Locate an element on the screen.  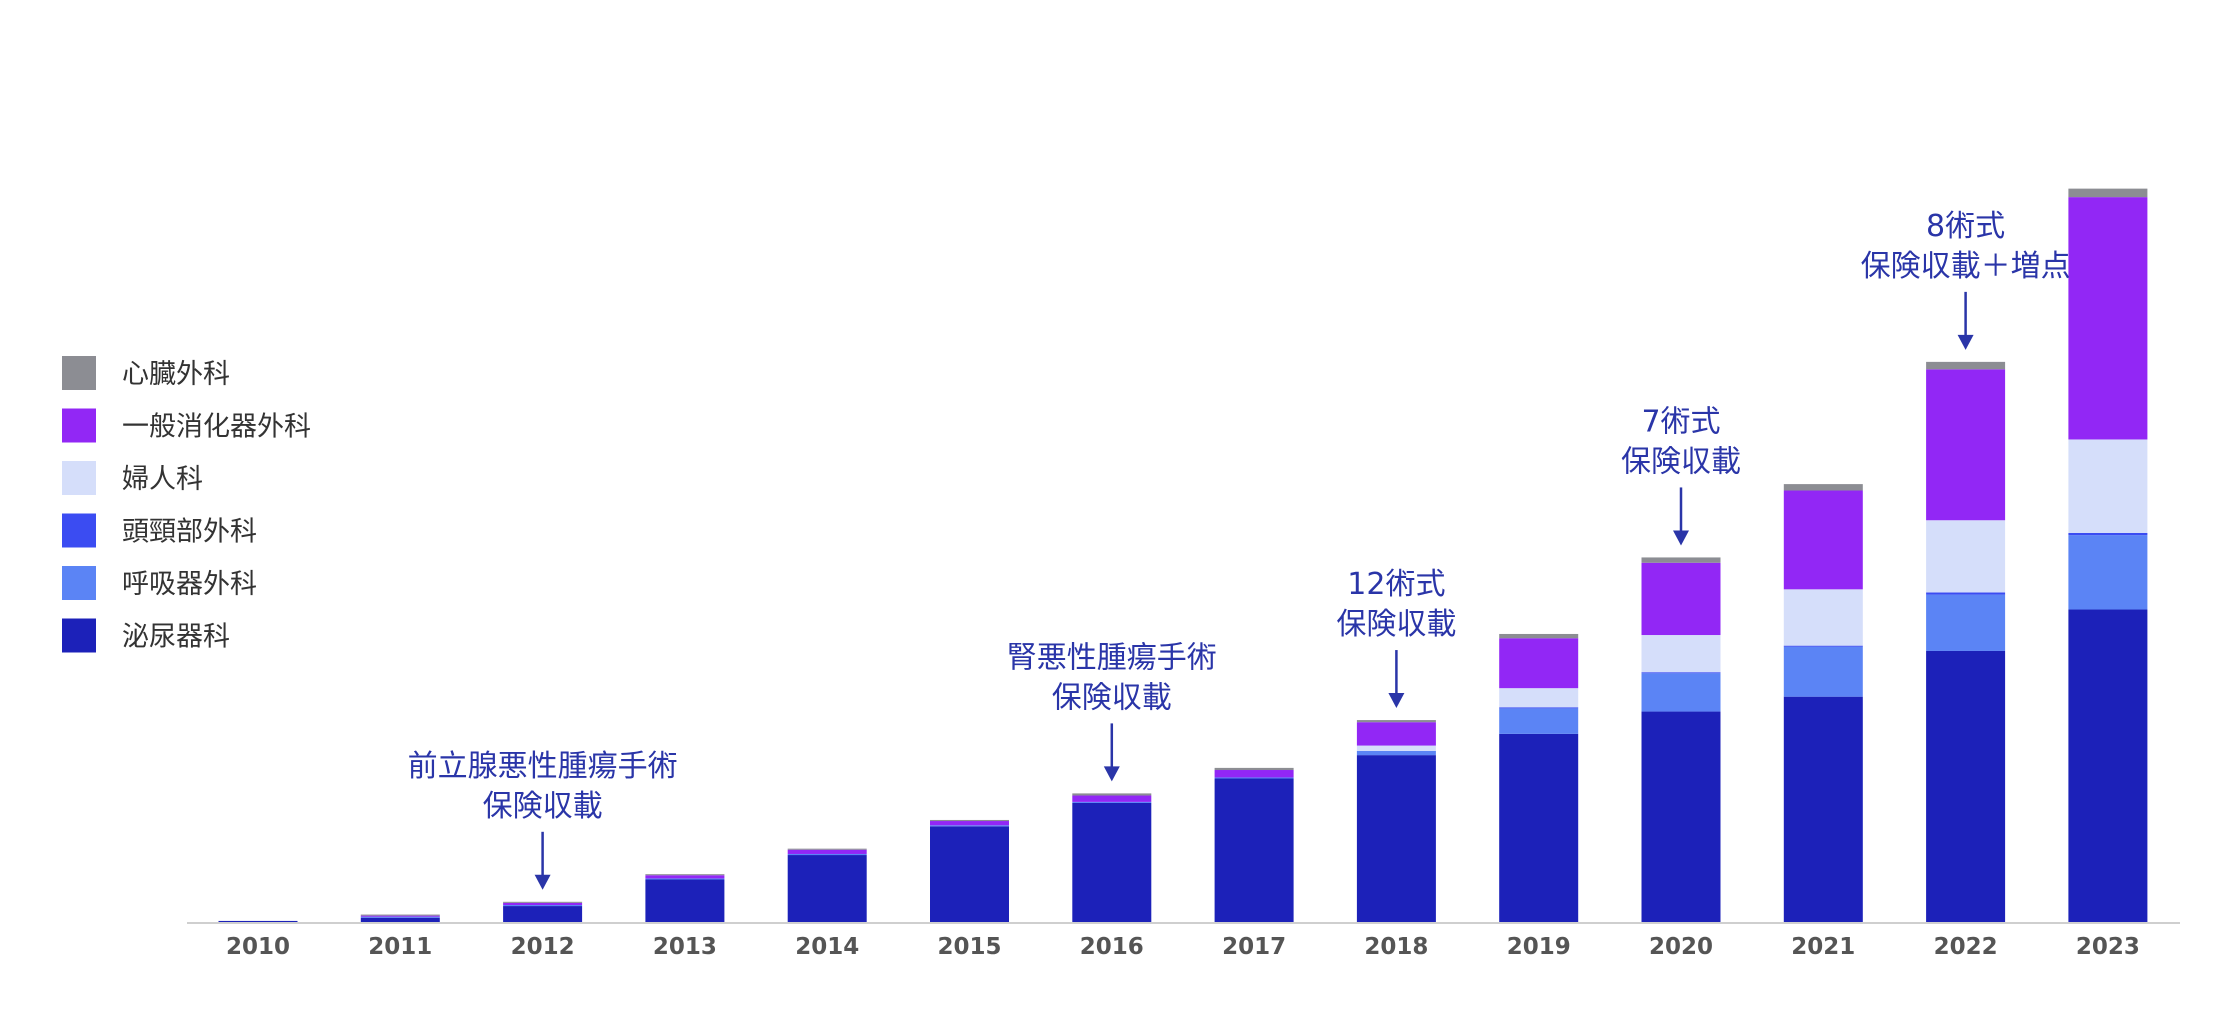
x-tick-label: 2011 is located at coordinates (400, 947).